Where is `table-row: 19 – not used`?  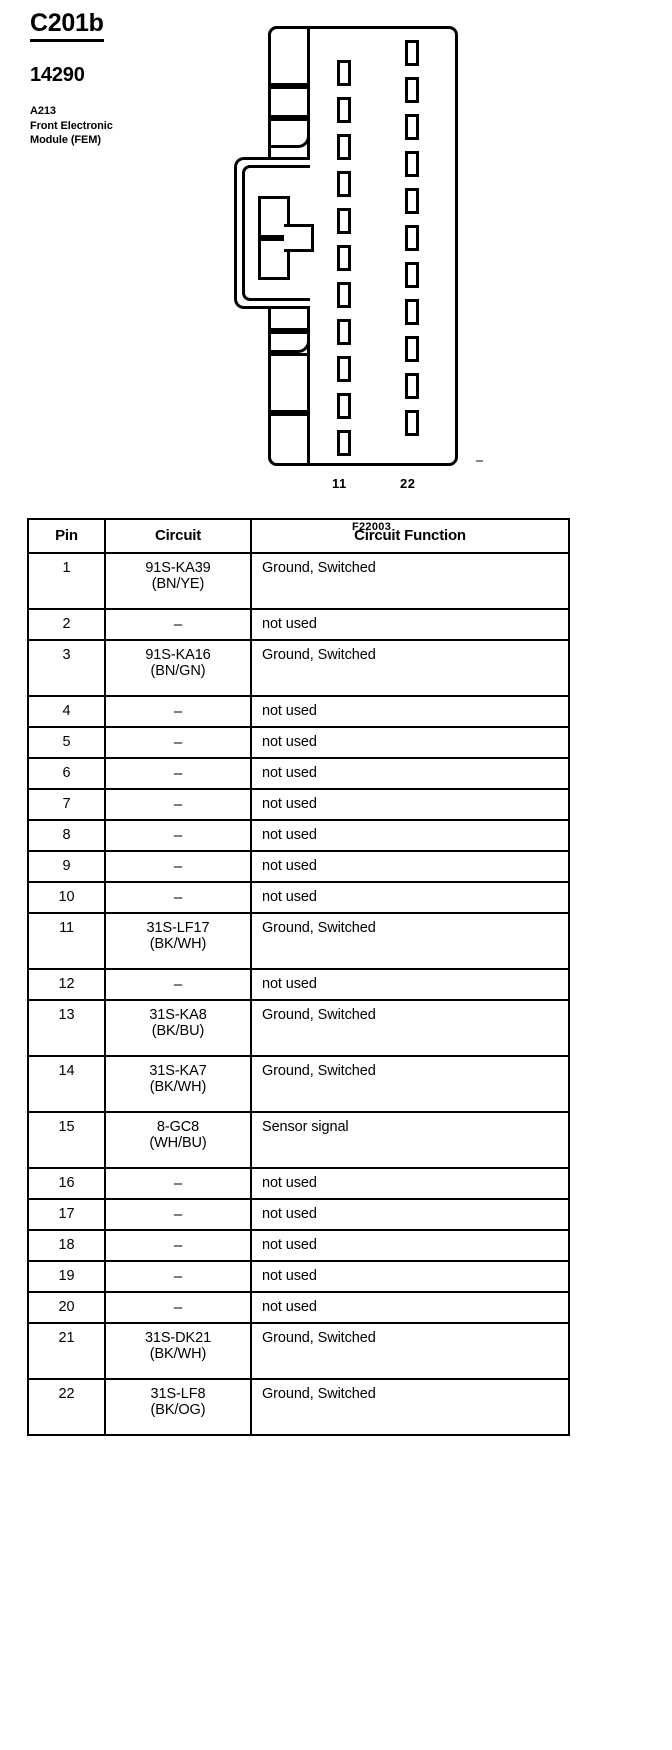 table-row: 19 – not used is located at coordinates (298, 1276).